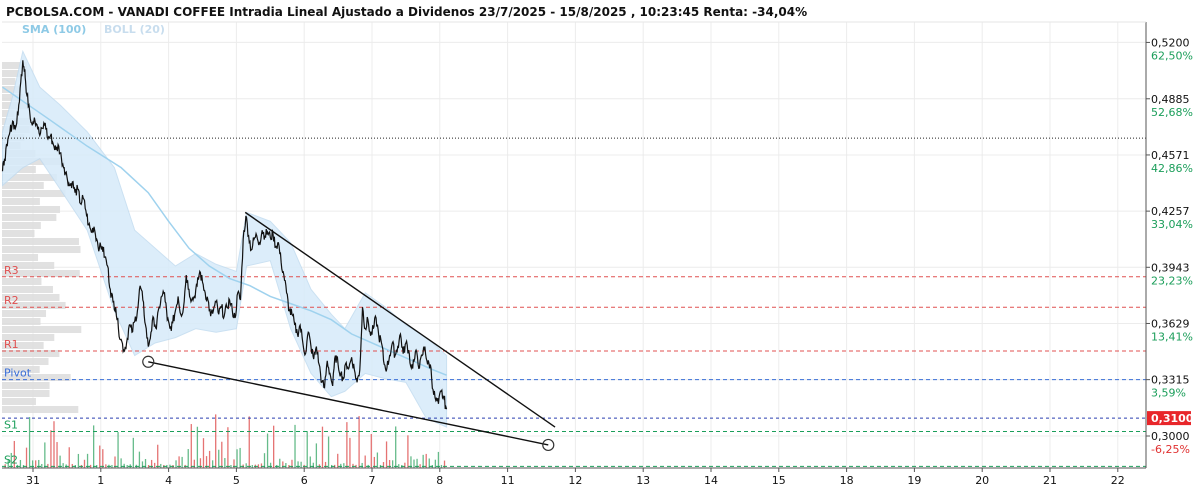  I want to click on y-tick-percent: 33,04%, so click(1172, 224).